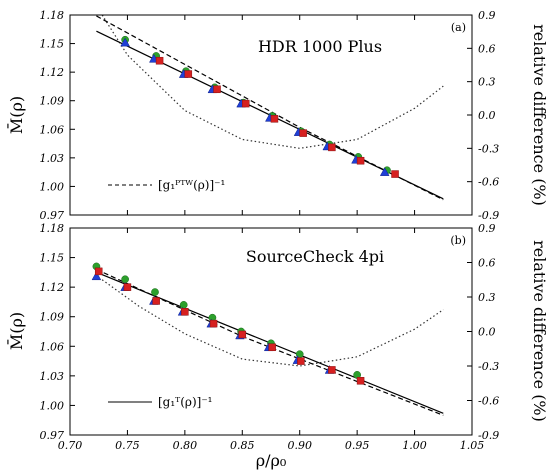 Image resolution: width=550 pixels, height=474 pixels. What do you see at coordinates (52, 101) in the screenshot?
I see `panel-a-ytick-label-4: 1.09` at bounding box center [52, 101].